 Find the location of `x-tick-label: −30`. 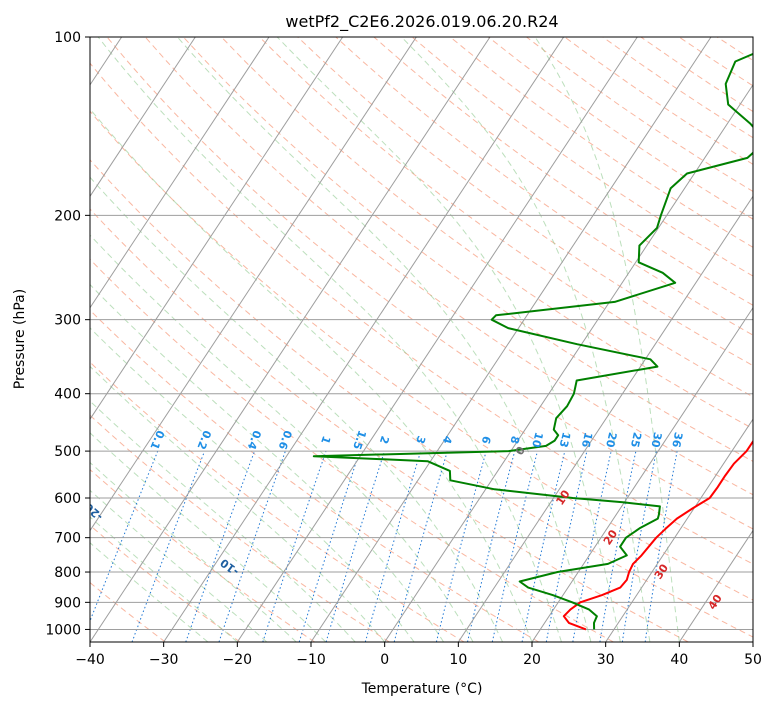

x-tick-label: −30 is located at coordinates (164, 660).